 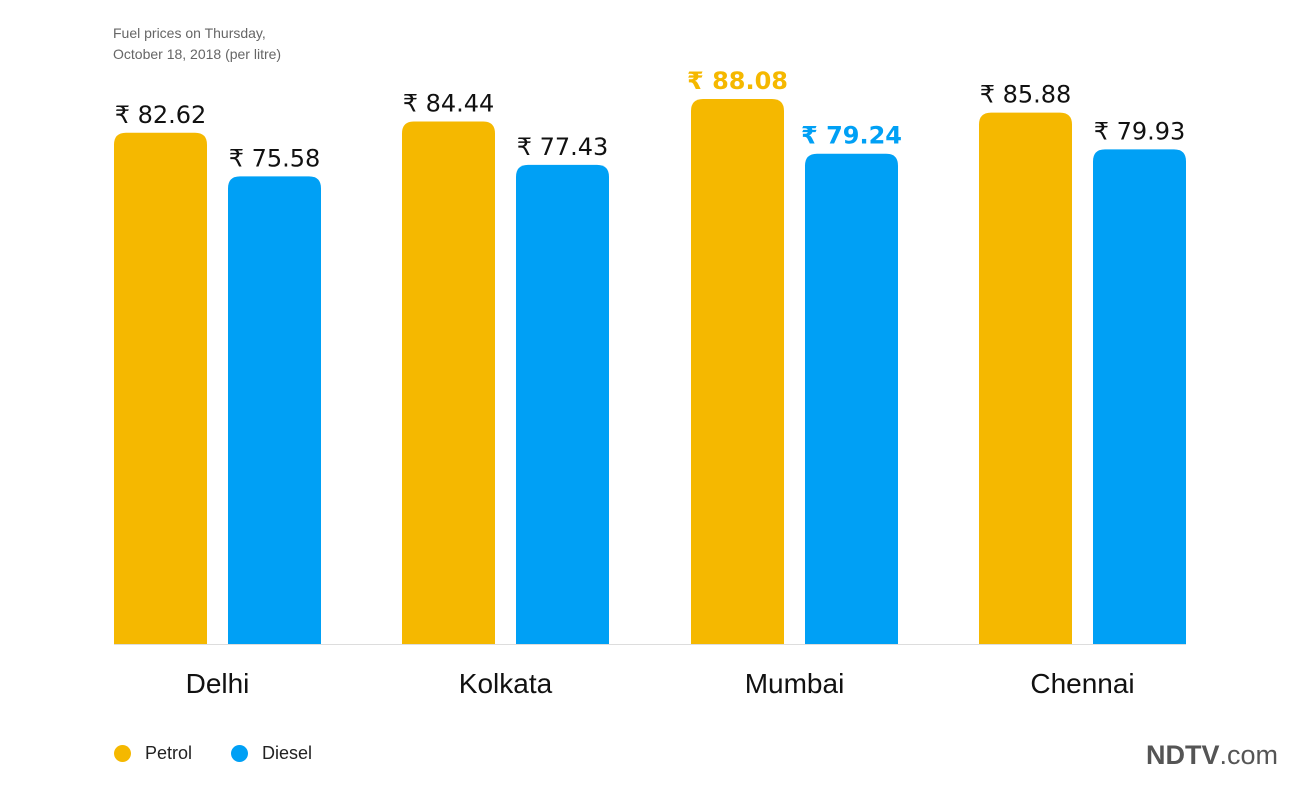 I want to click on value-label-diesel-kolkata: ₹ 77.43, so click(x=563, y=147).